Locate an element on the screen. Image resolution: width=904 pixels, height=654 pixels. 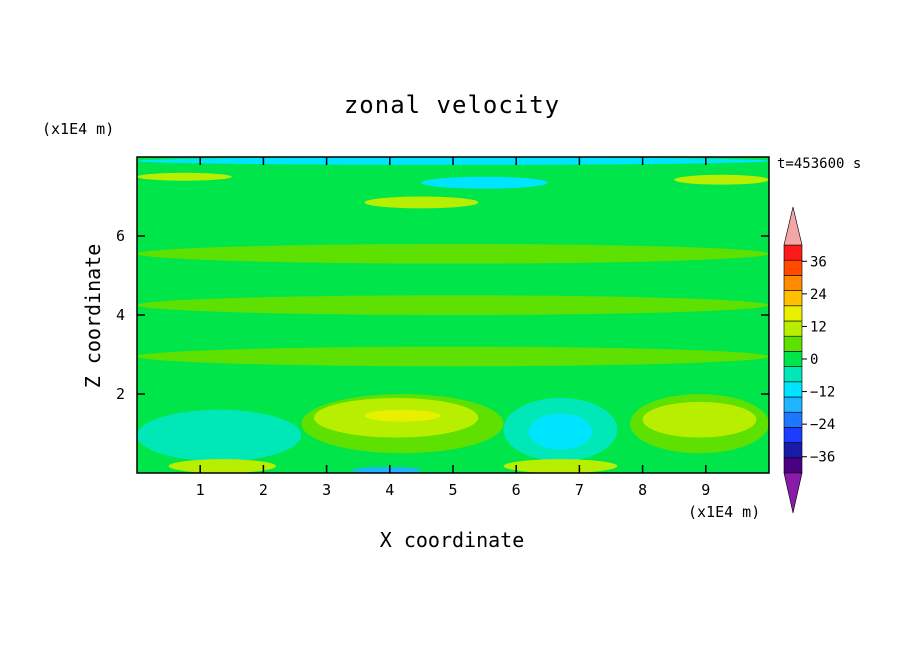
colorbar-labels: 36 24 12 0 −12 −24 −36 is located at coordinates (818, 360).